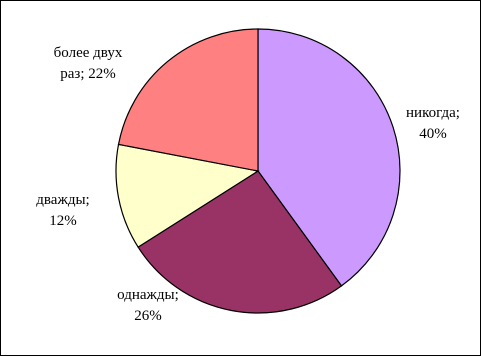 The width and height of the screenshot is (481, 357). I want to click on slice-label-line2: раз; 22%, so click(88, 74).